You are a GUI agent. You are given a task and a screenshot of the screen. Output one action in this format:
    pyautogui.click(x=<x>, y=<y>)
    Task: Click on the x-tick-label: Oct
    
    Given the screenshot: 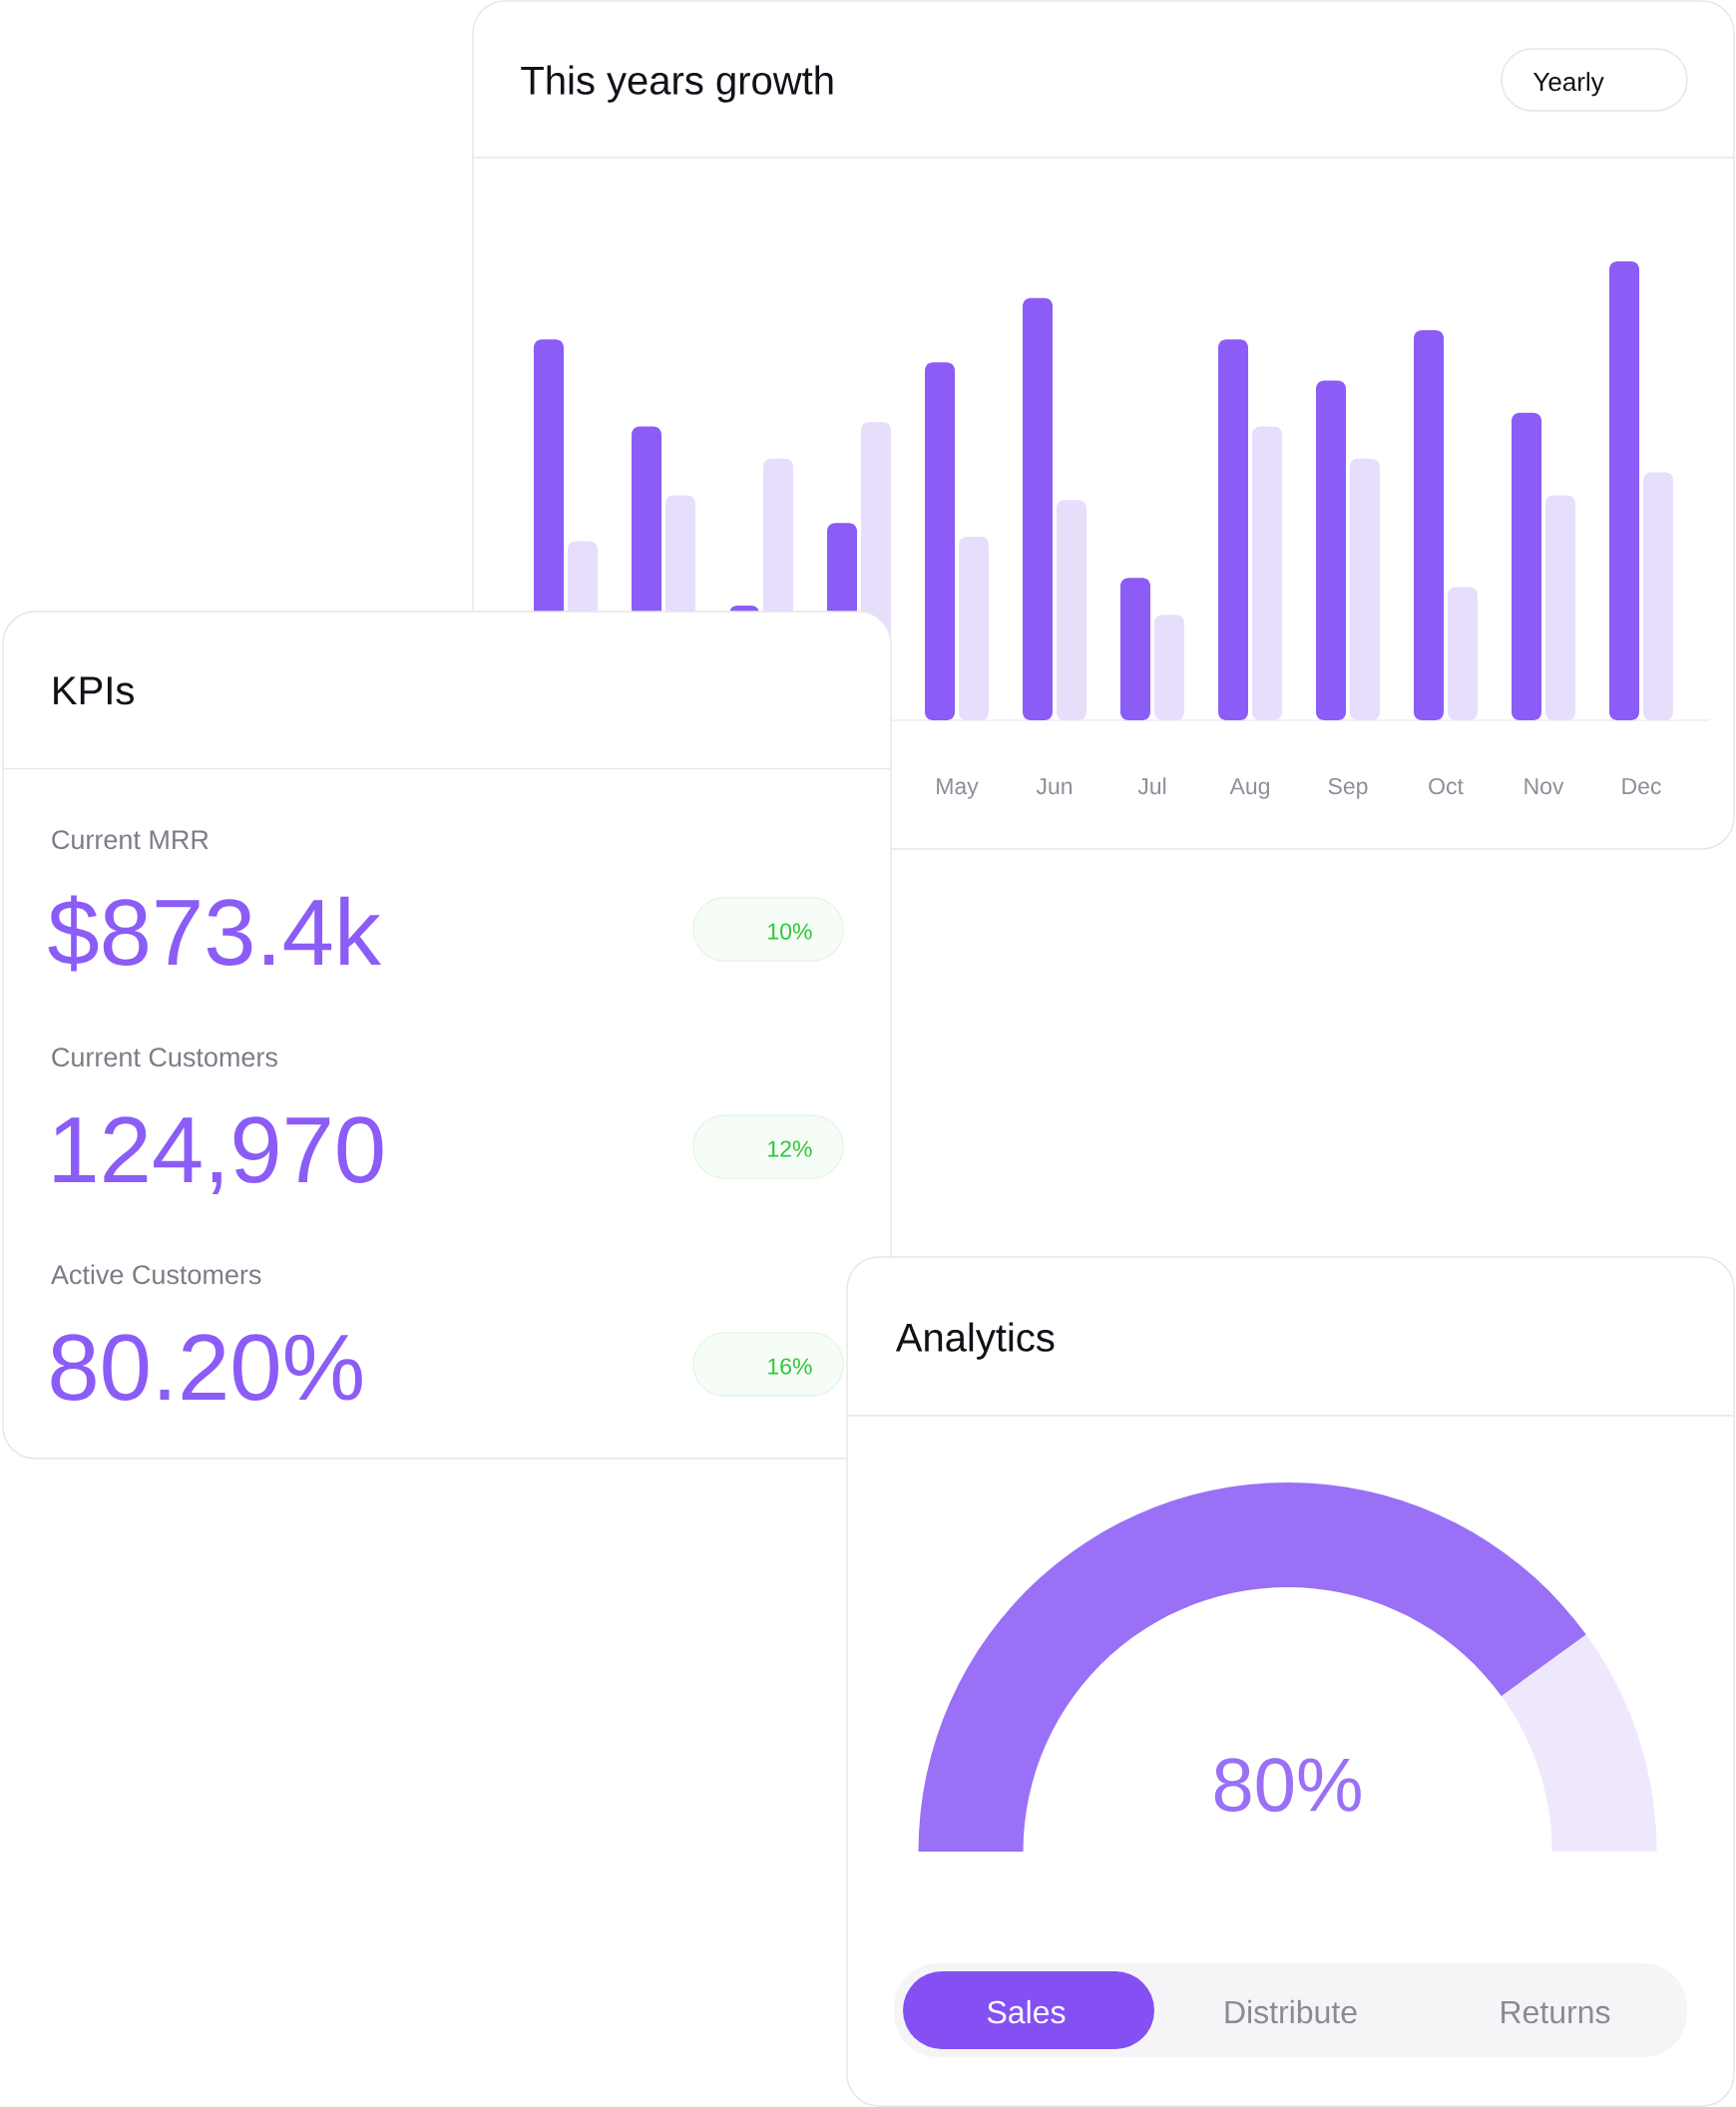 What is the action you would take?
    pyautogui.click(x=1446, y=786)
    